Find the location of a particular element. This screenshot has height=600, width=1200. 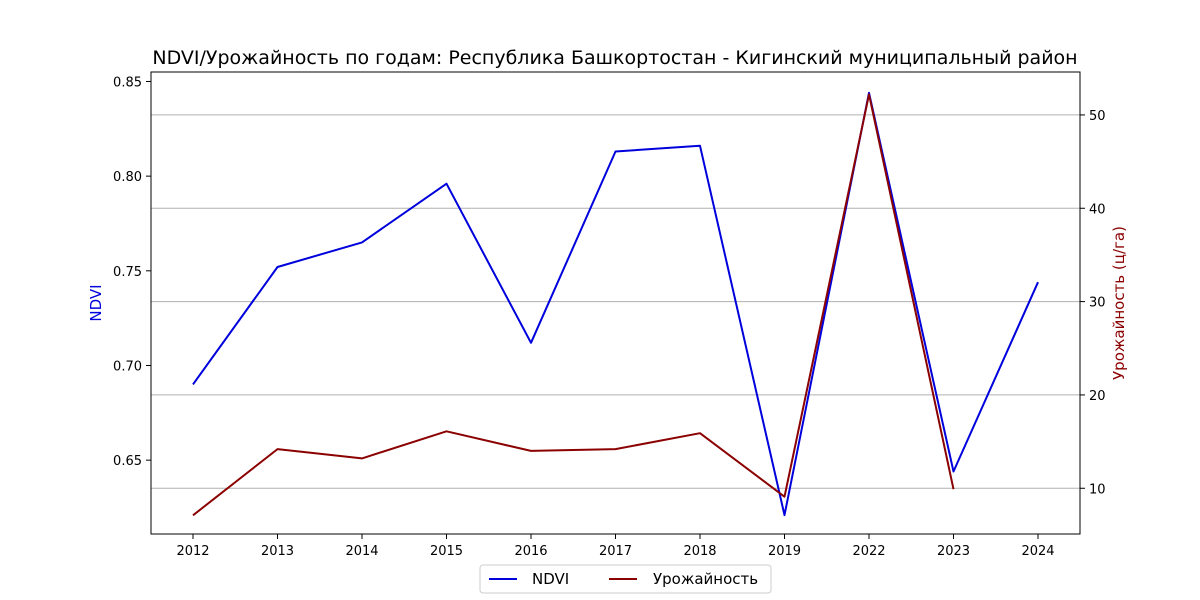

y-axis-right: 10 20 30 40 50 is located at coordinates (1093, 303).